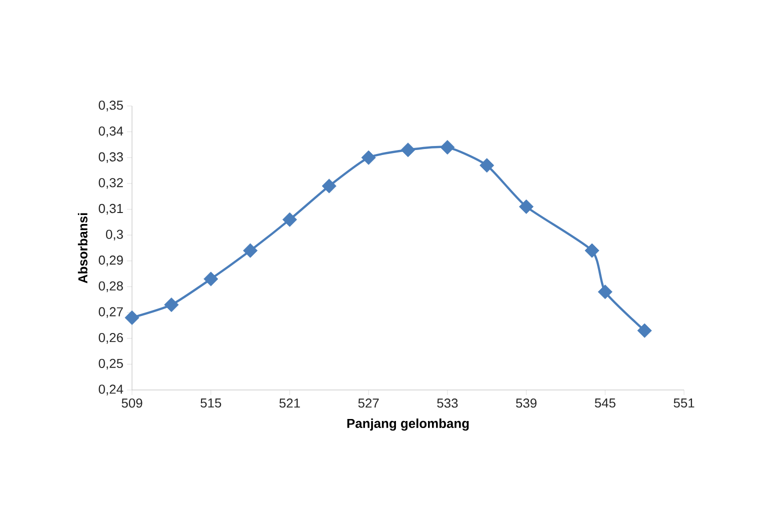 This screenshot has height=511, width=769. I want to click on y-tick-label: 0,28, so click(110, 286).